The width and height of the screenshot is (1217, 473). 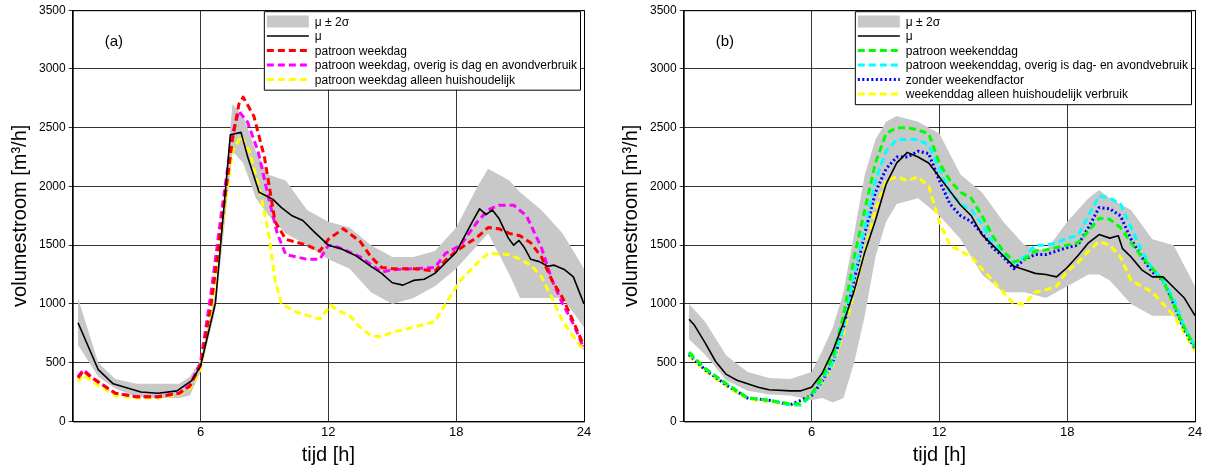 I want to click on legend-label: patroon weekdag, so click(x=360, y=50).